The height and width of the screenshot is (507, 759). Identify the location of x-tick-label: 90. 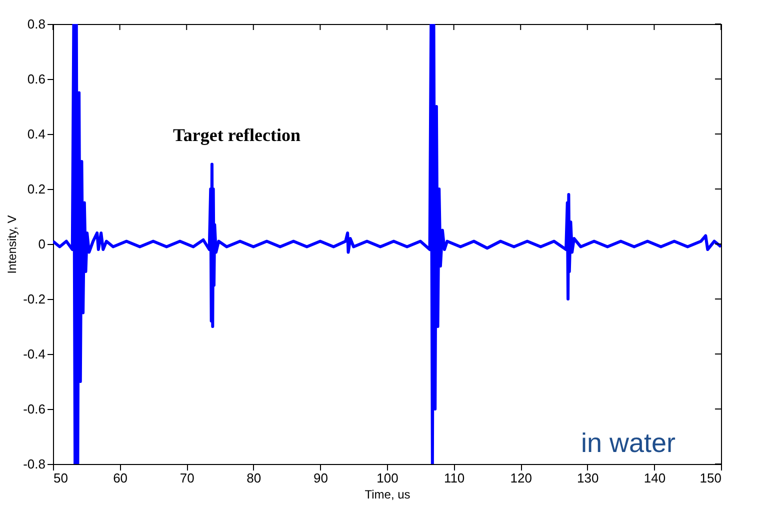
(320, 478).